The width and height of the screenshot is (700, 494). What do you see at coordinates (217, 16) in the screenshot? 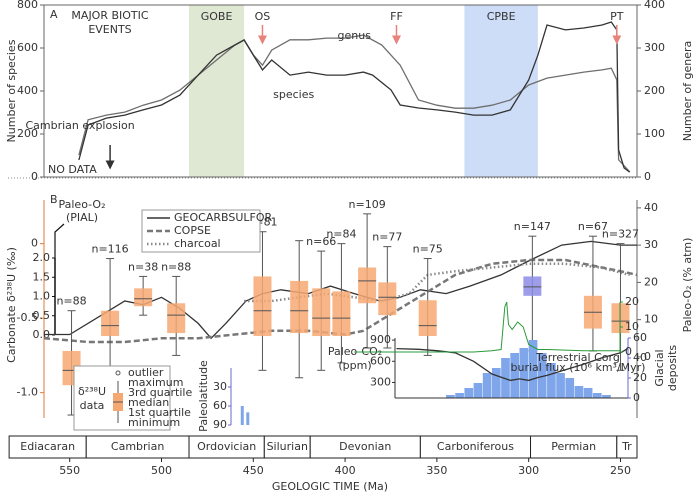
I see `event-label: GOBE` at bounding box center [217, 16].